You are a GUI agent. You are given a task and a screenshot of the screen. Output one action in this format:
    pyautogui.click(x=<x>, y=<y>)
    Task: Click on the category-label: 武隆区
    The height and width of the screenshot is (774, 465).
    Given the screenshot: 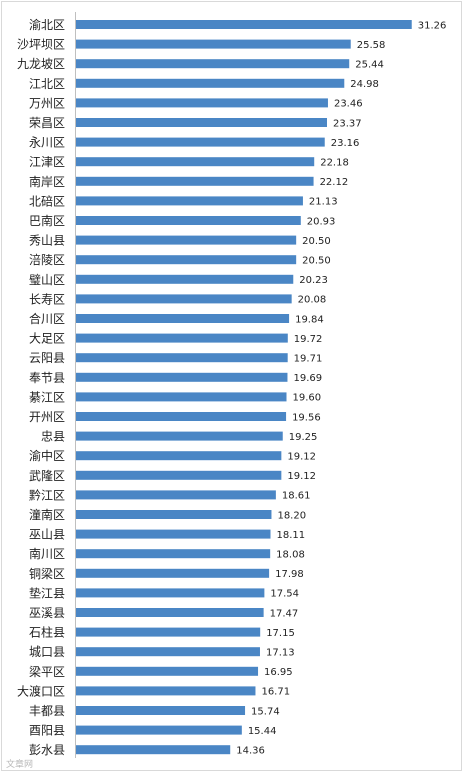 What is the action you would take?
    pyautogui.click(x=47, y=475)
    